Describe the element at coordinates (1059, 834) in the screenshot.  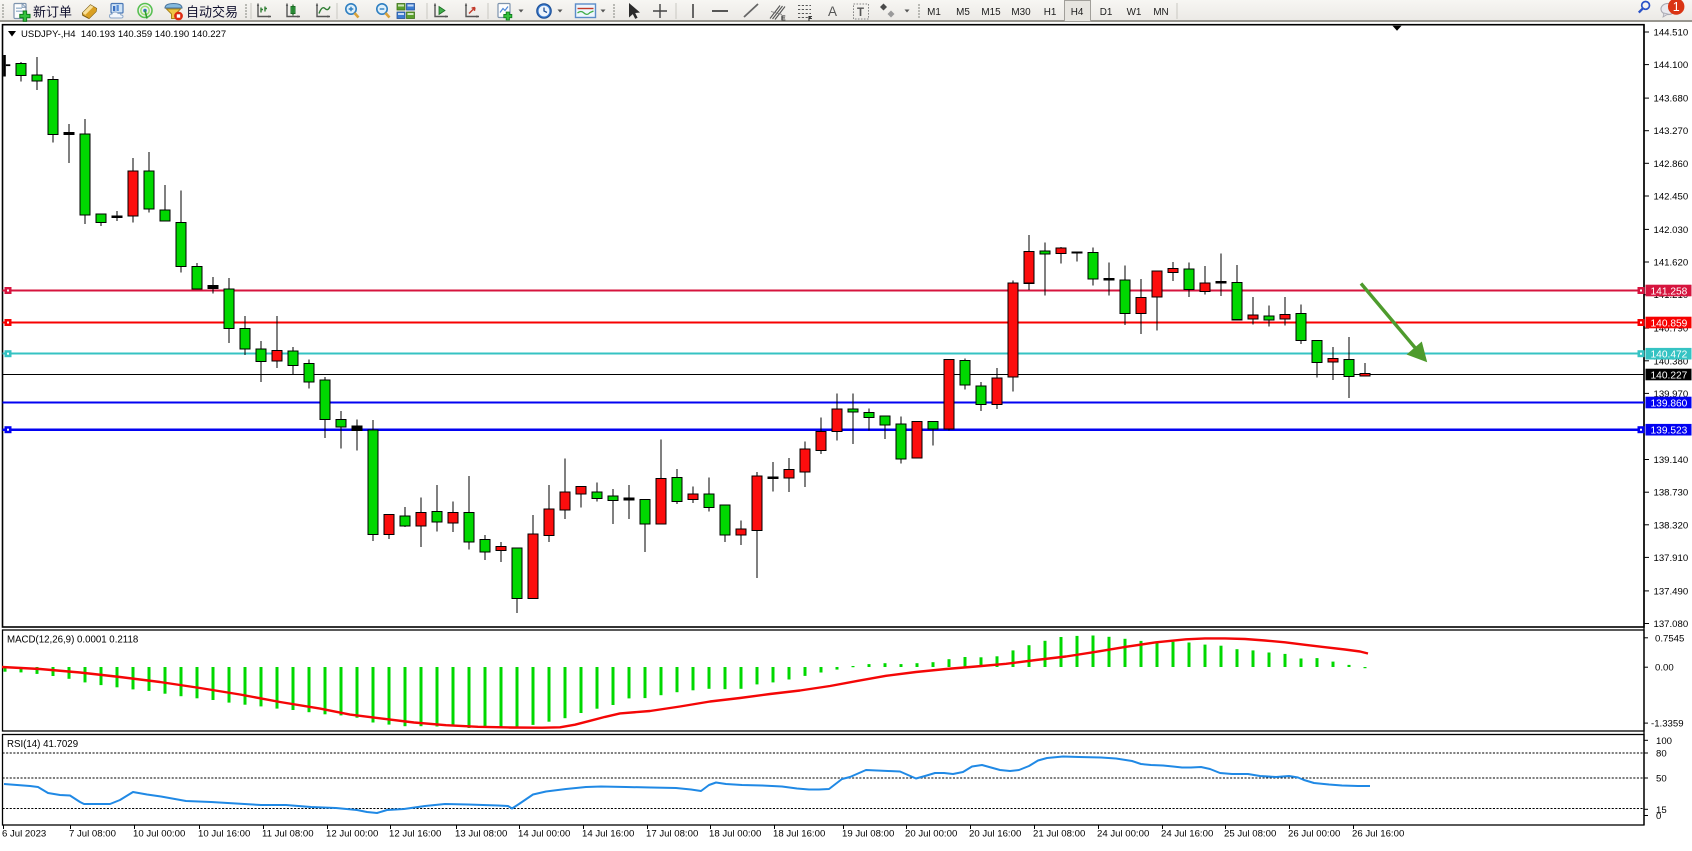
I see `svg-text: 21 Jul 08:00` at that location.